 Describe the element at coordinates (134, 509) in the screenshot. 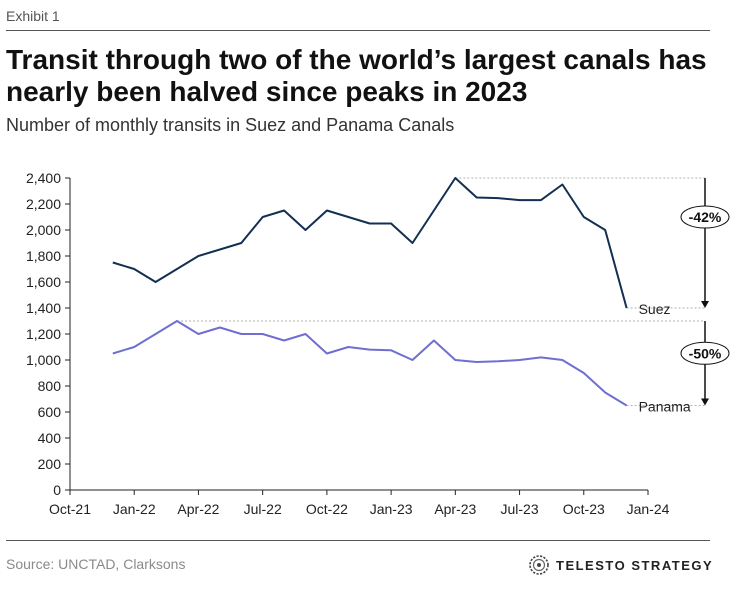

I see `x-tick-label: Jan-22` at that location.